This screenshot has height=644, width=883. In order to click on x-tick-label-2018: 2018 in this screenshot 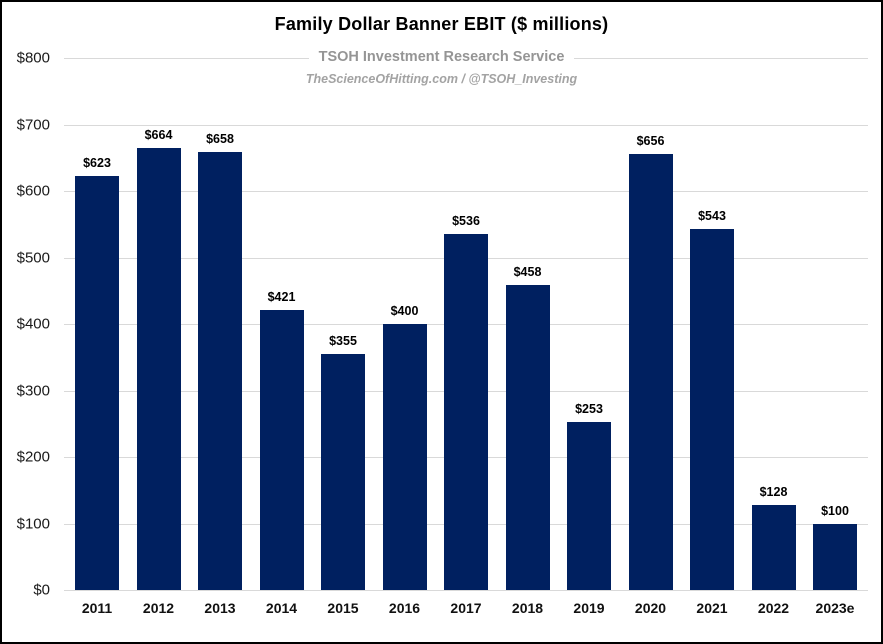, I will do `click(527, 608)`.